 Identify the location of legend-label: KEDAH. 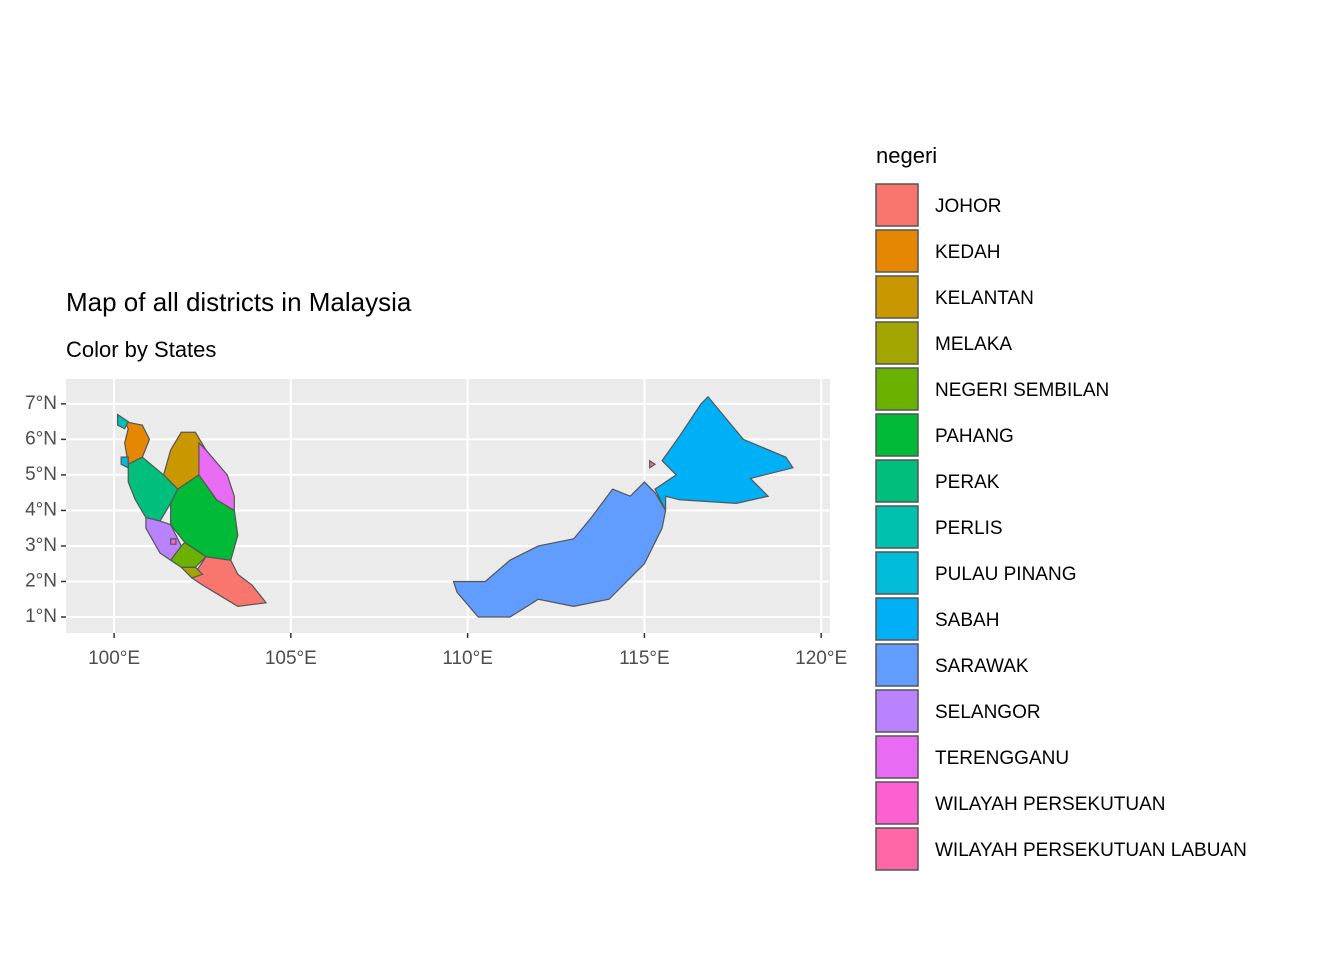
(967, 252).